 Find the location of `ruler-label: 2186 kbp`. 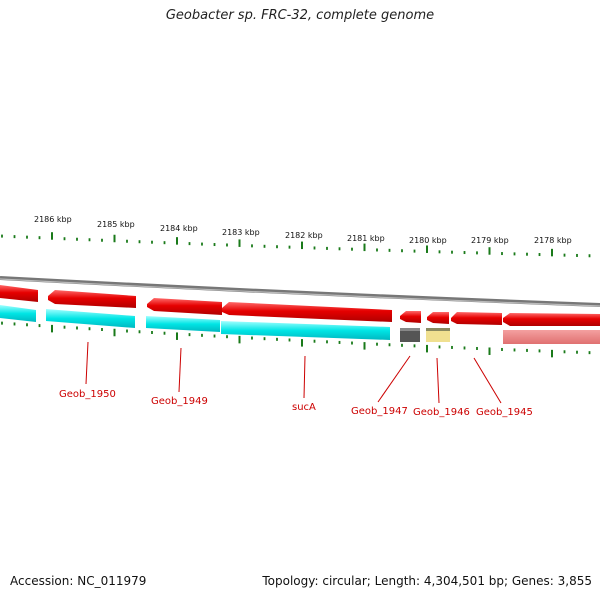

ruler-label: 2186 kbp is located at coordinates (53, 219).